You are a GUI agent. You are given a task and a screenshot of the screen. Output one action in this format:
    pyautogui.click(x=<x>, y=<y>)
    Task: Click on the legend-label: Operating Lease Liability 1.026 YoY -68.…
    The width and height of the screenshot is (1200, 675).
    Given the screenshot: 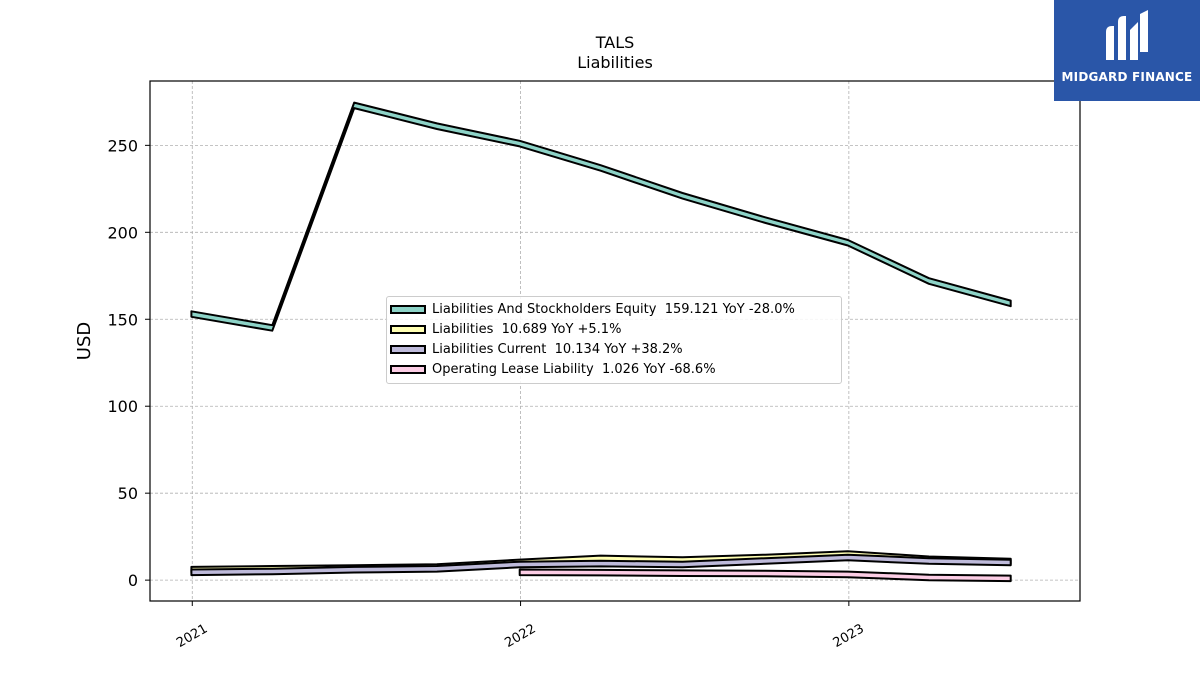 What is the action you would take?
    pyautogui.click(x=574, y=369)
    